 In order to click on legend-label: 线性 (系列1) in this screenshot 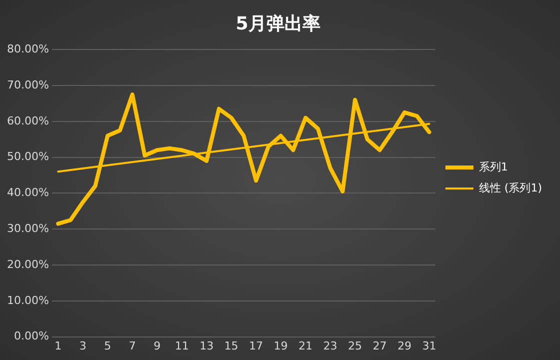, I will do `click(510, 187)`.